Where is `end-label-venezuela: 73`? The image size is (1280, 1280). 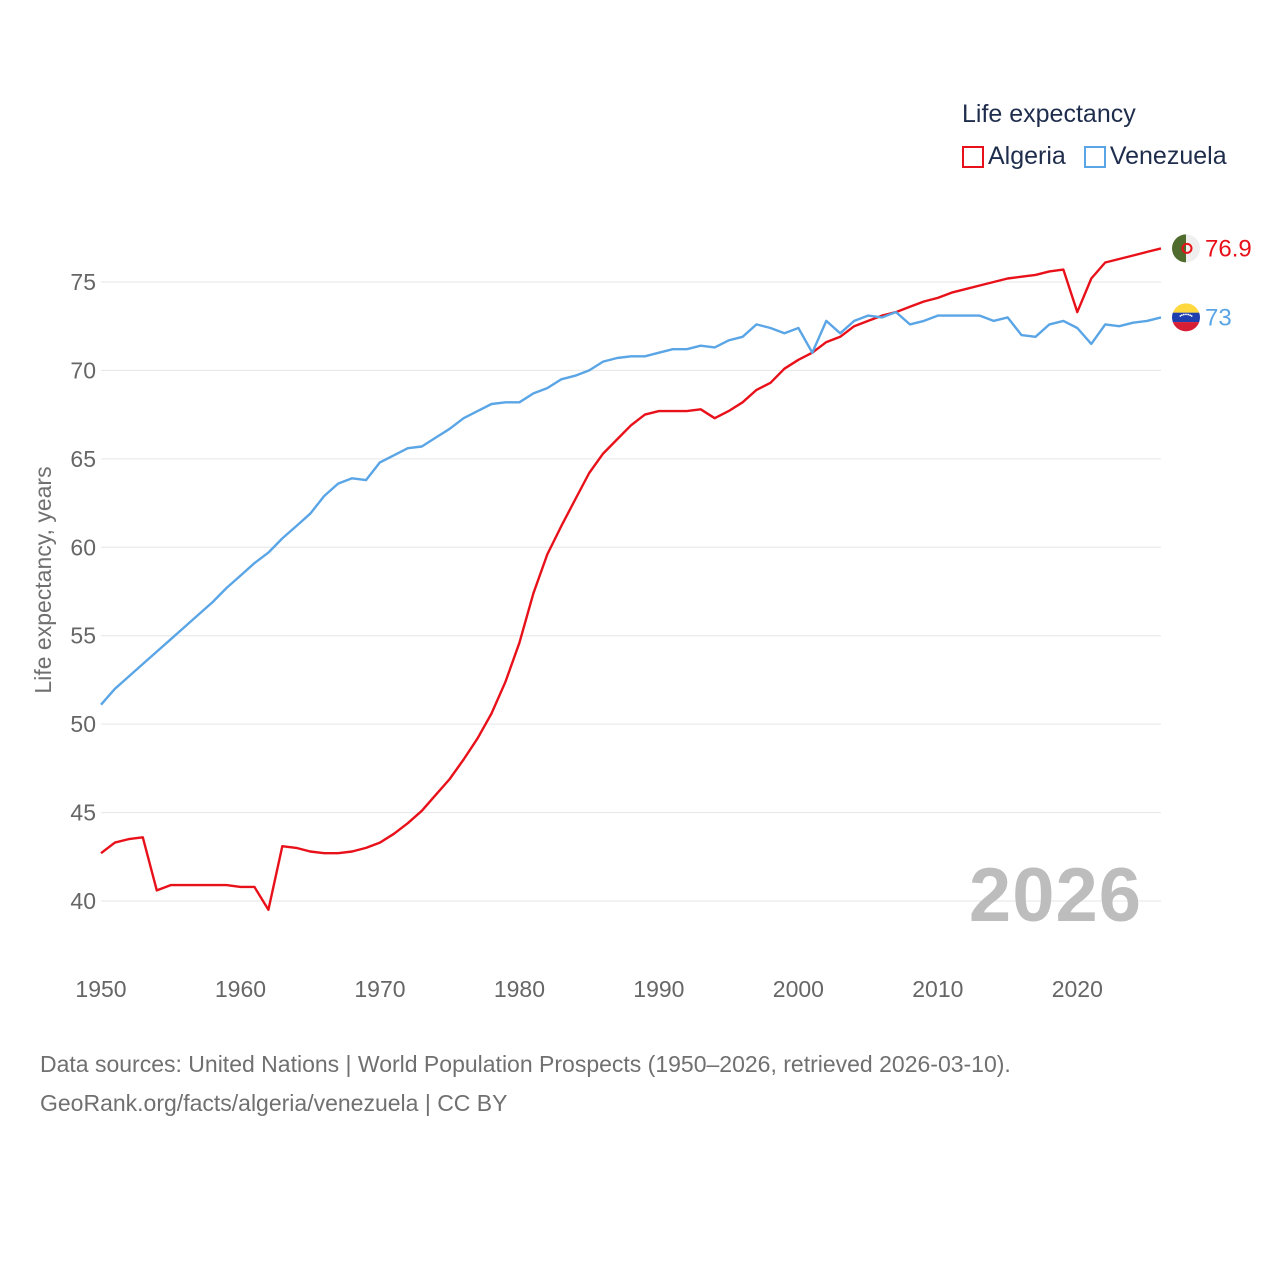 end-label-venezuela: 73 is located at coordinates (1218, 317).